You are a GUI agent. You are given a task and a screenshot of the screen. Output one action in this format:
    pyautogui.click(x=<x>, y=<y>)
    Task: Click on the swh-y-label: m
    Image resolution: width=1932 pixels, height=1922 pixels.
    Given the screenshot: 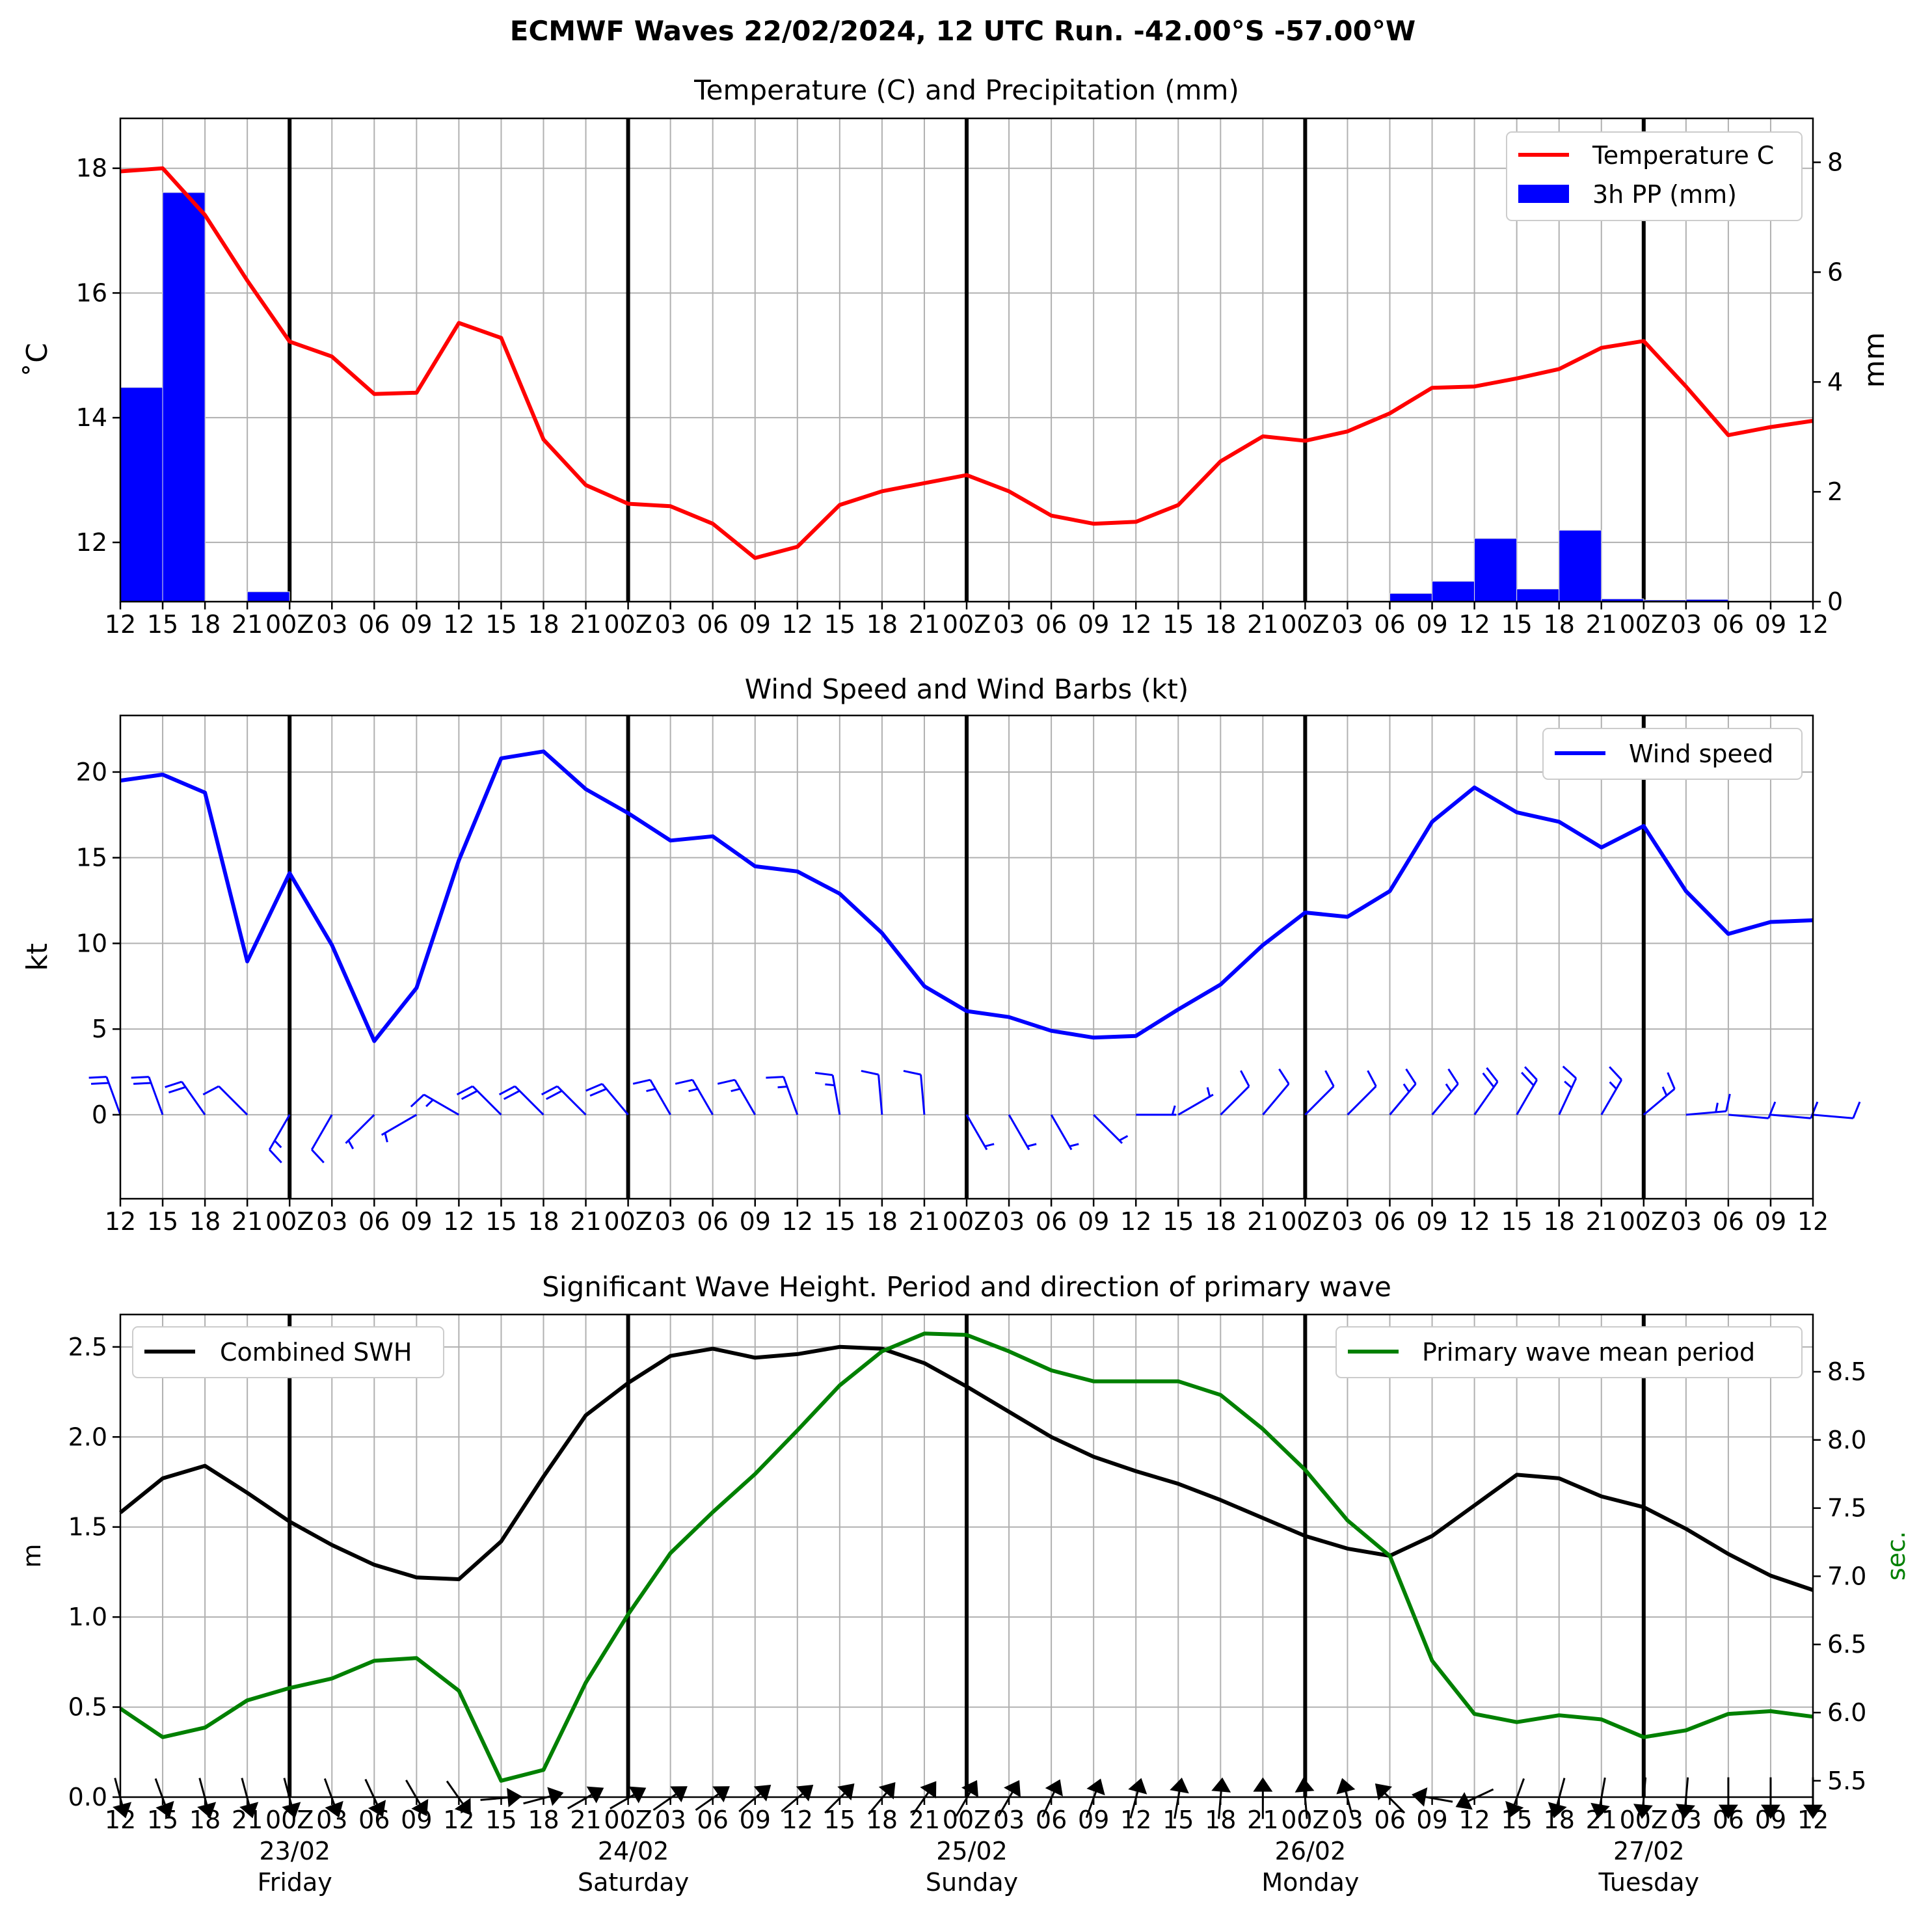 What is the action you would take?
    pyautogui.click(x=32, y=1555)
    